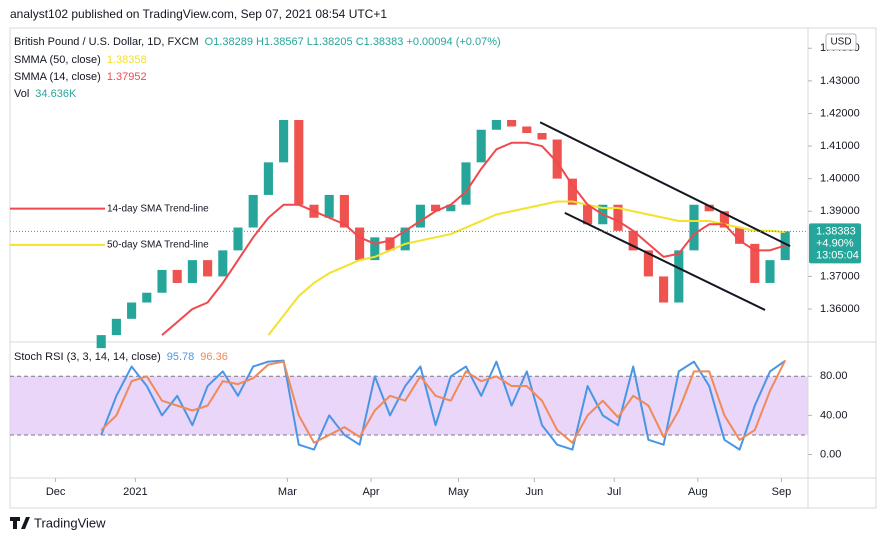 The height and width of the screenshot is (541, 882). I want to click on x-tick-label: Mar, so click(287, 492).